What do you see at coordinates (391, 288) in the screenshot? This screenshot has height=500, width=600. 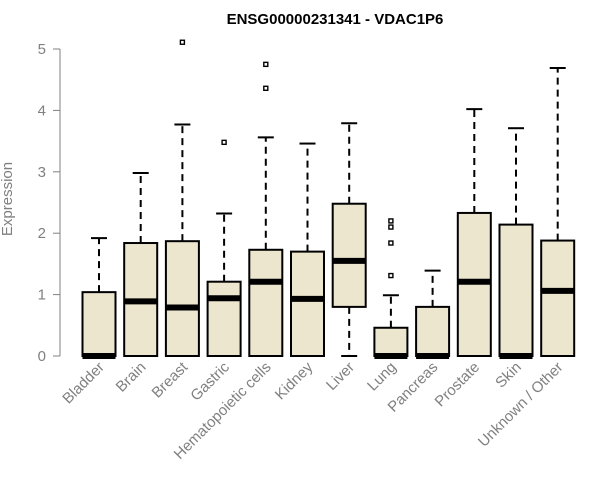 I see `box-lung` at bounding box center [391, 288].